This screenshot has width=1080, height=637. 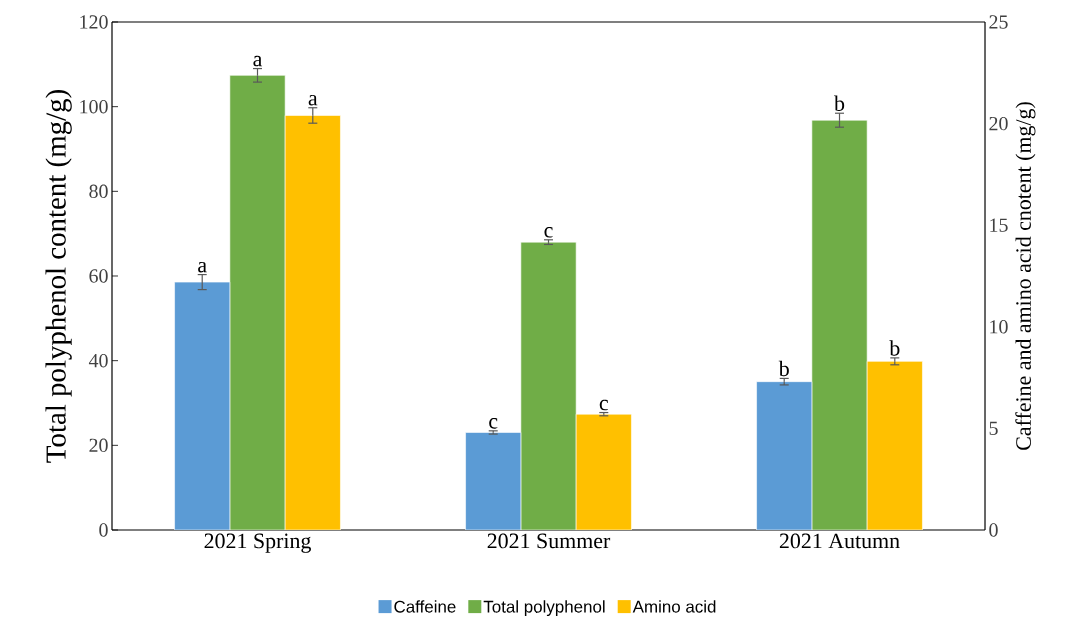 I want to click on x-tick-label: 2021 Autumn, so click(x=839, y=541).